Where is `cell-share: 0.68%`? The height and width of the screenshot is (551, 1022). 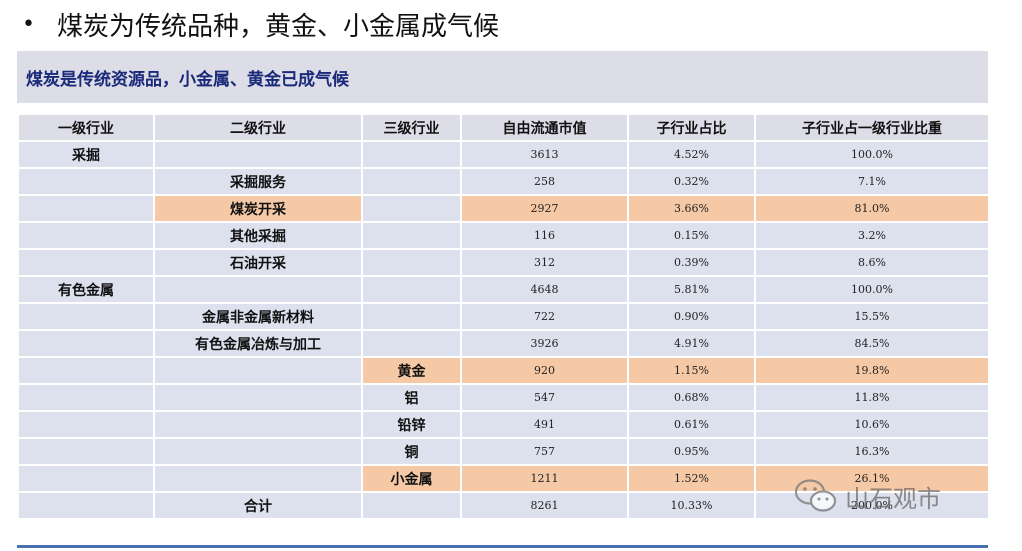
cell-share: 0.68% is located at coordinates (691, 397).